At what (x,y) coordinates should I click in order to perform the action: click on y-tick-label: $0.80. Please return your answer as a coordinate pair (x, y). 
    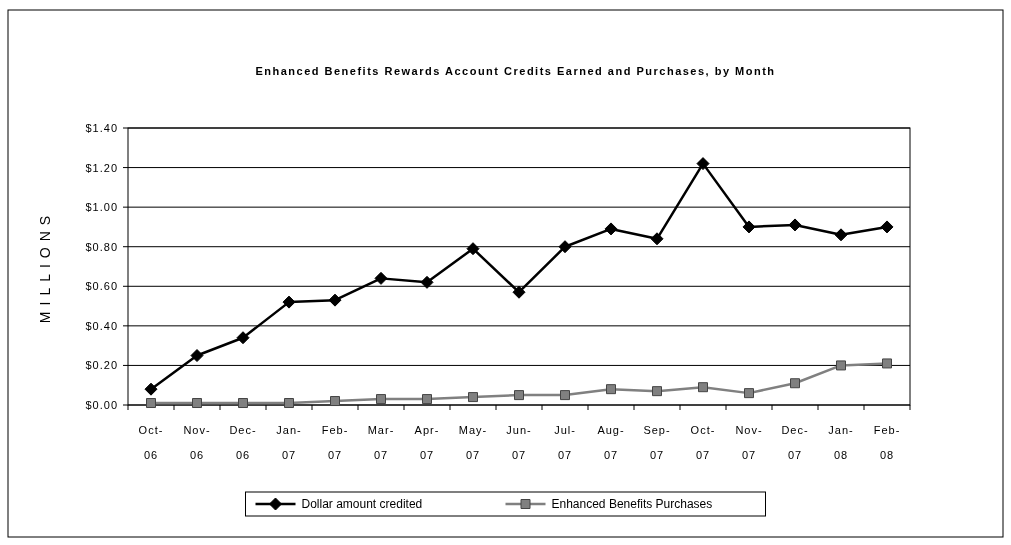
    Looking at the image, I should click on (101, 246).